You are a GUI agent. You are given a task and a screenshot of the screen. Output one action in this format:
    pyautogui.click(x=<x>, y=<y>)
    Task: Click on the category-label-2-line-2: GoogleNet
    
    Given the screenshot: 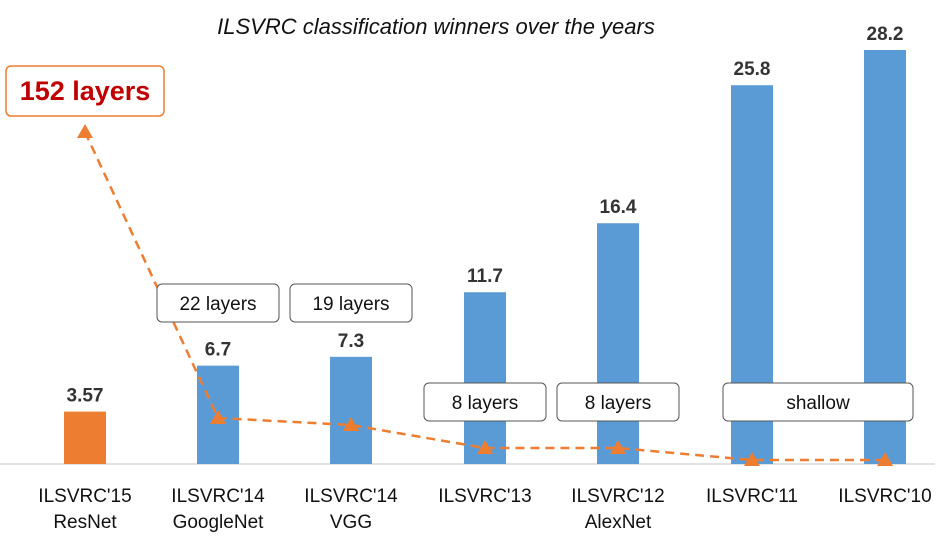 What is the action you would take?
    pyautogui.click(x=219, y=522)
    